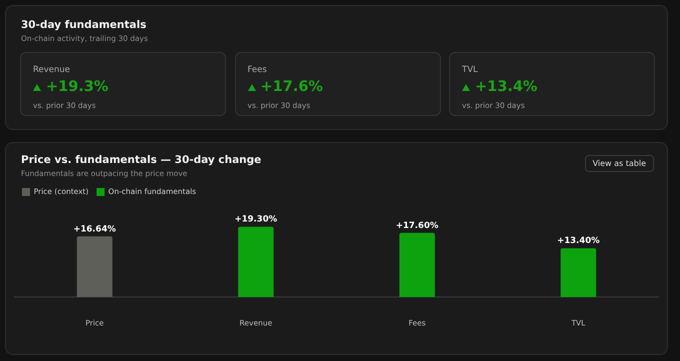 This screenshot has height=361, width=680. Describe the element at coordinates (94, 229) in the screenshot. I see `data-label: +16.64%` at that location.